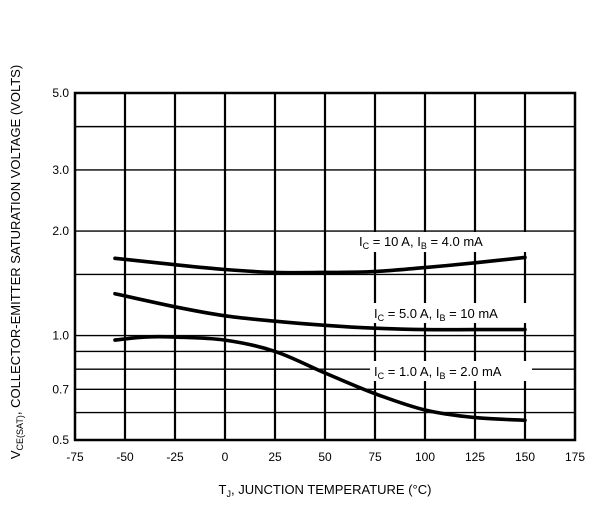 The image size is (590, 507). What do you see at coordinates (425, 457) in the screenshot?
I see `x-tick-label-7: 100` at bounding box center [425, 457].